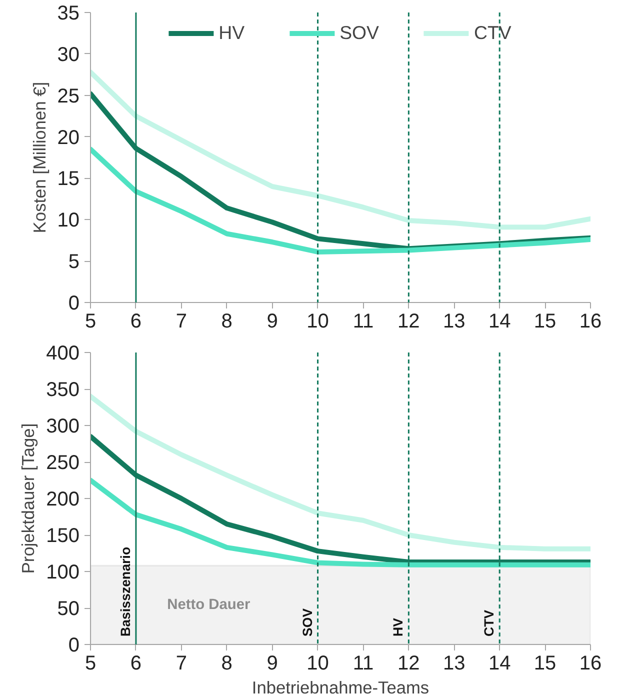 The height and width of the screenshot is (695, 619). Describe the element at coordinates (63, 353) in the screenshot. I see `y-tick-label: 400` at that location.